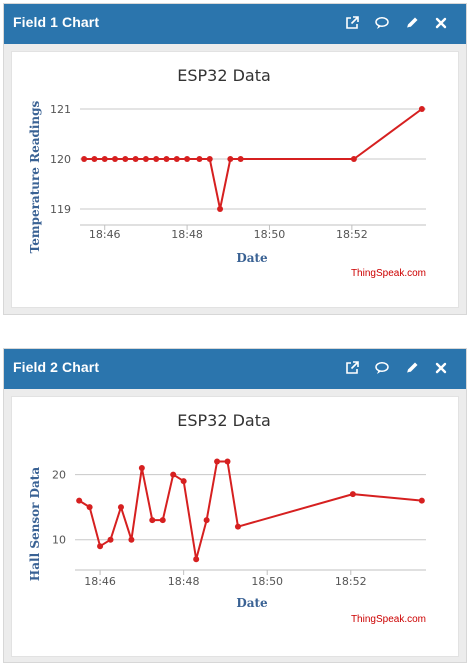 The height and width of the screenshot is (668, 472). I want to click on y-axis-label: Temperature Readings, so click(35, 176).